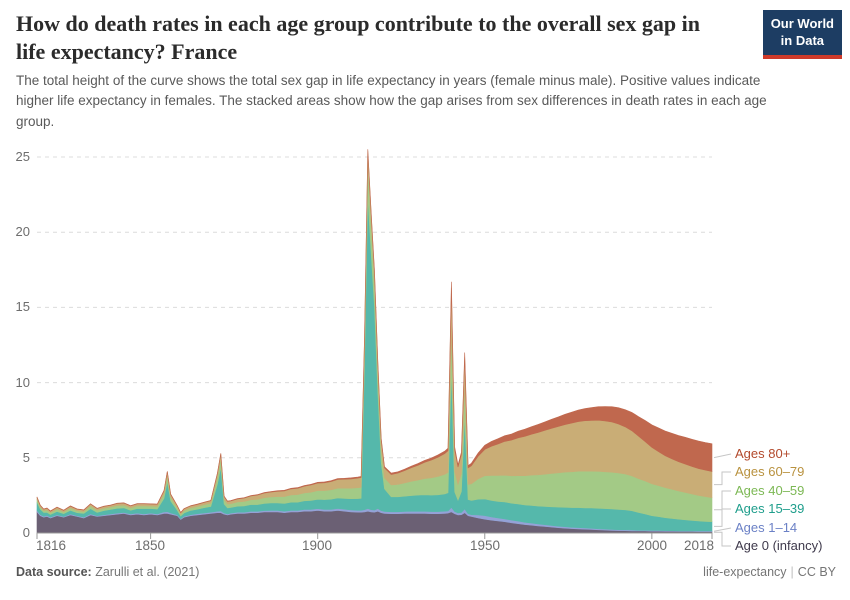  What do you see at coordinates (802, 23) in the screenshot?
I see `owid-logo-line1: Our World` at bounding box center [802, 23].